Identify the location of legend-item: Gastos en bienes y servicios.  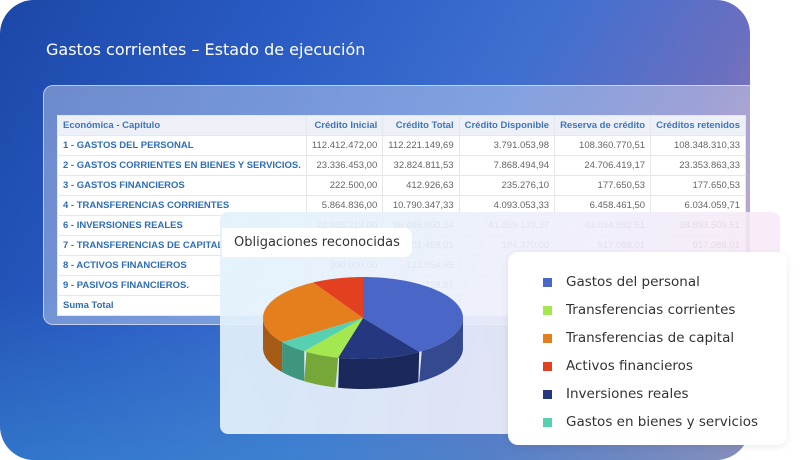
(665, 422).